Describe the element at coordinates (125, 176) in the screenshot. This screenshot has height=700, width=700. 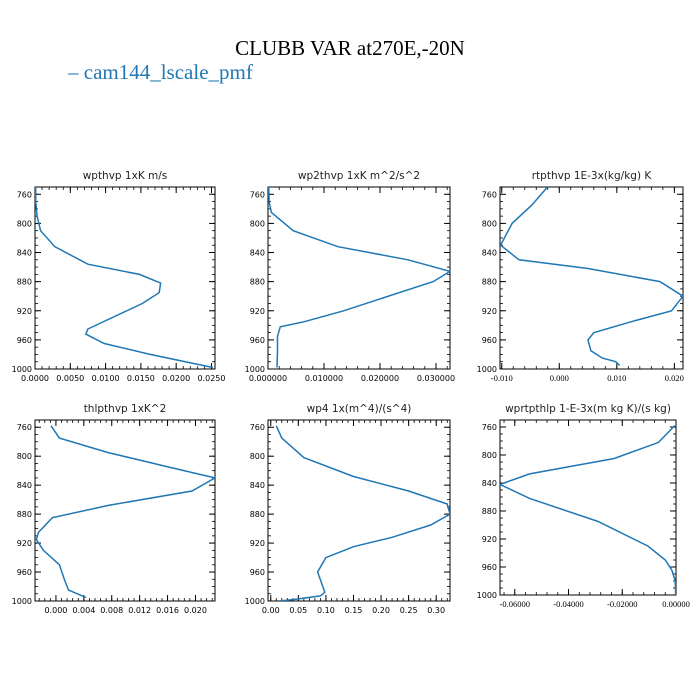
I see `panel-title: wpthvp 1xK m/s` at that location.